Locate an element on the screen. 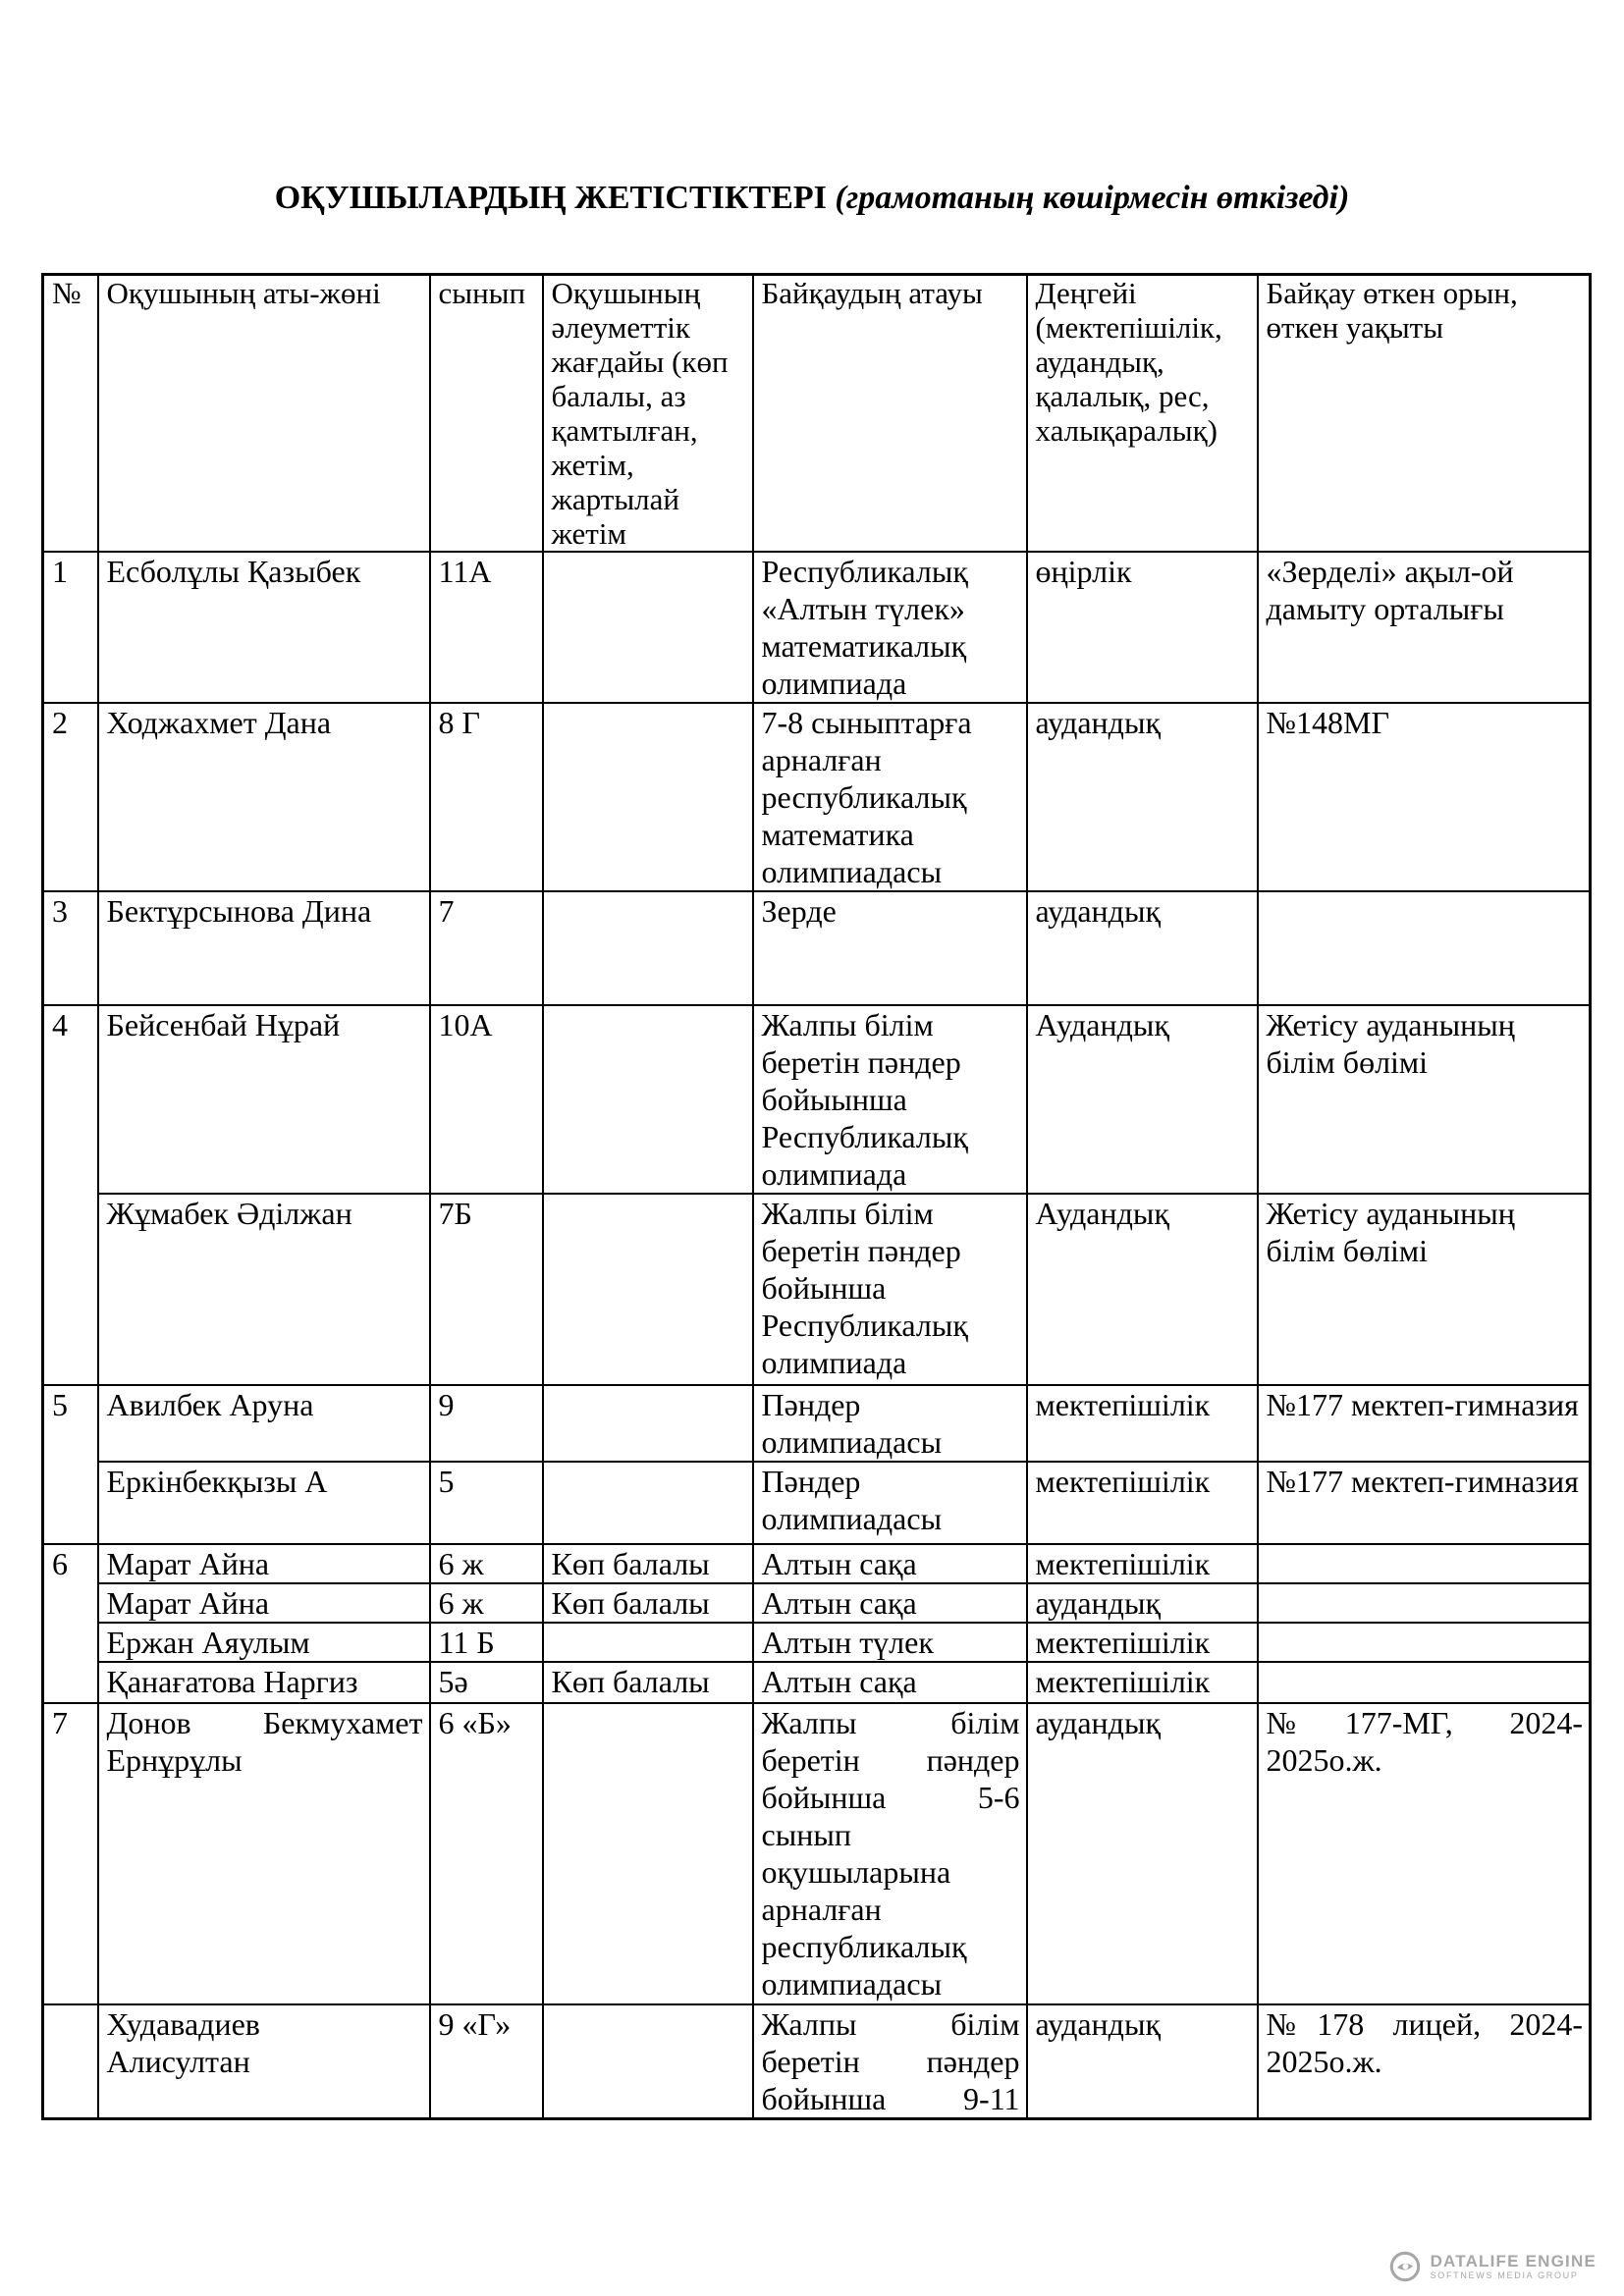  student-name-cell: Марат Айна is located at coordinates (263, 1564).